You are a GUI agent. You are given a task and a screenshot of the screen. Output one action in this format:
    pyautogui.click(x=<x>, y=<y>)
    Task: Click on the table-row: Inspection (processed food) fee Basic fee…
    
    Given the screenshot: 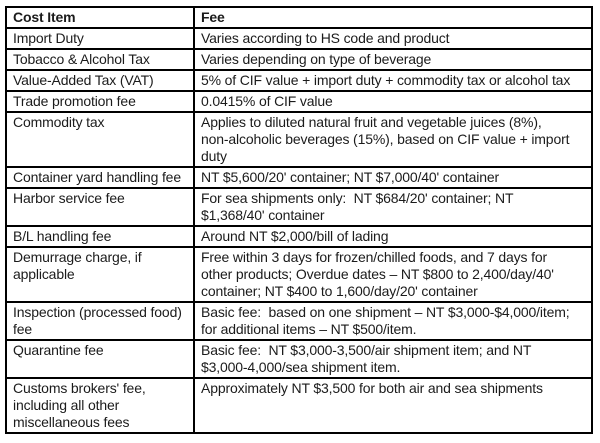 What is the action you would take?
    pyautogui.click(x=299, y=321)
    